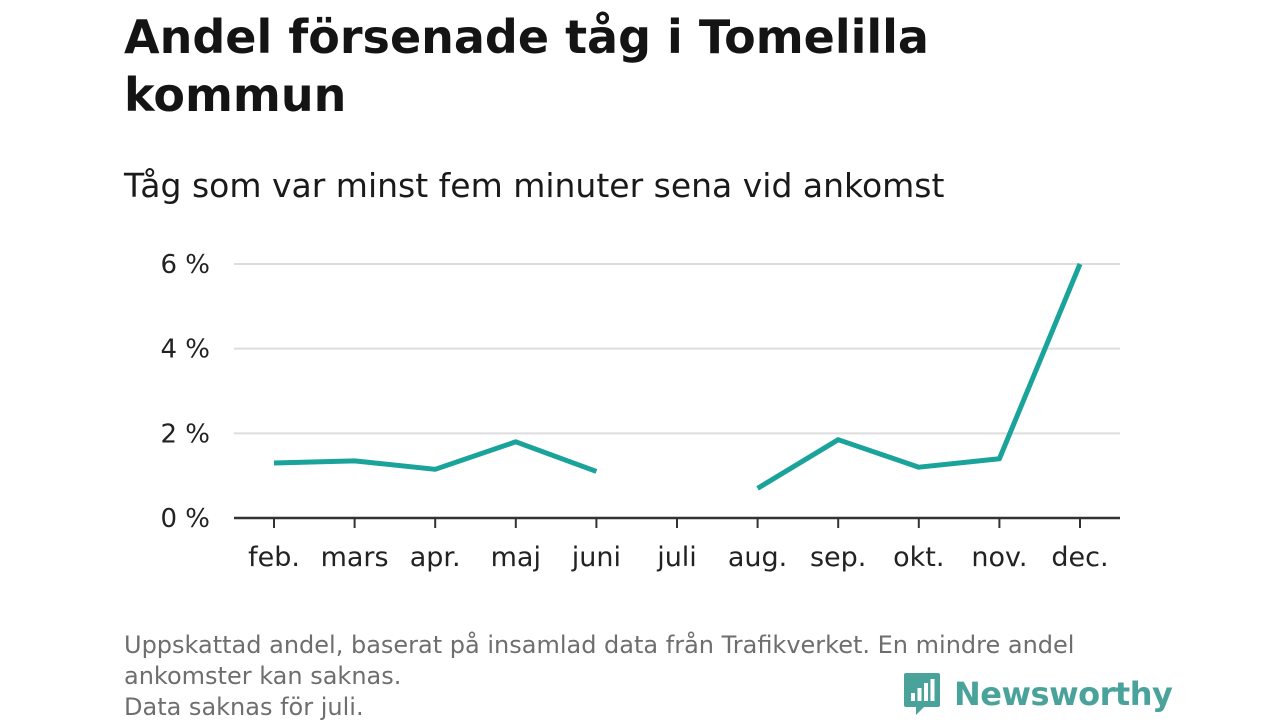 The height and width of the screenshot is (723, 1280). I want to click on bar-chart-speech-bubble-icon, so click(922, 694).